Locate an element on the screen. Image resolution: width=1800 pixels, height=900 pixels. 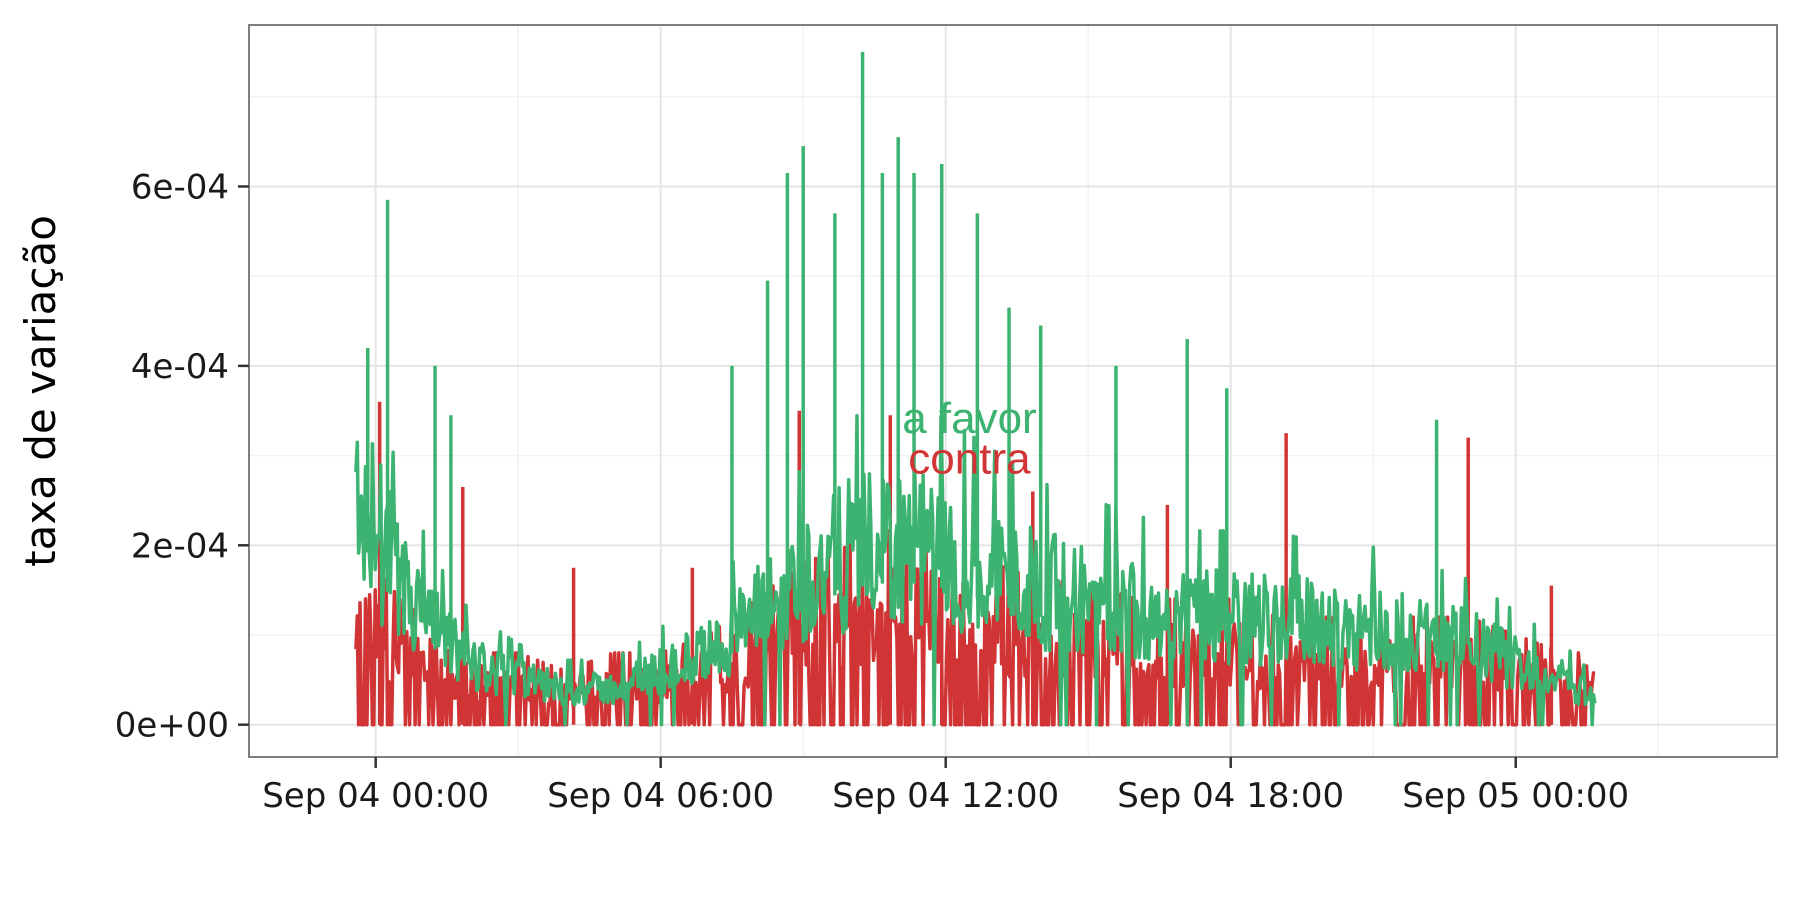
y-tick-label: 2e-04 is located at coordinates (180, 546).